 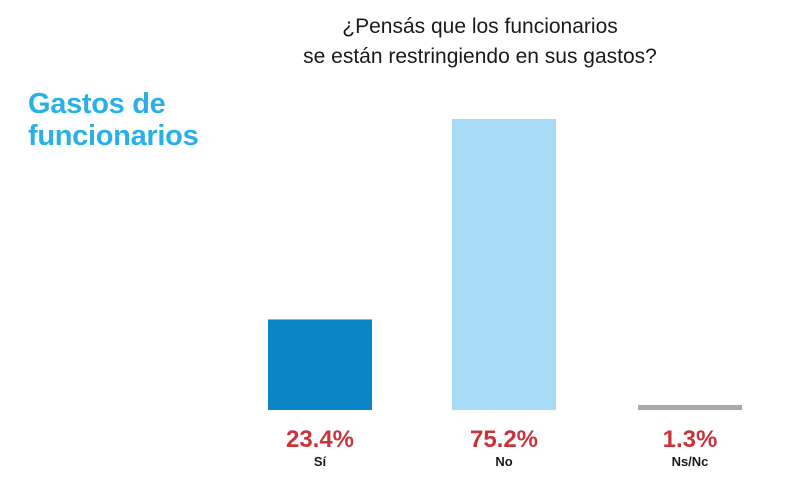 I want to click on chart-title-line-2: se están restringiendo en sus gastos?, so click(x=480, y=56).